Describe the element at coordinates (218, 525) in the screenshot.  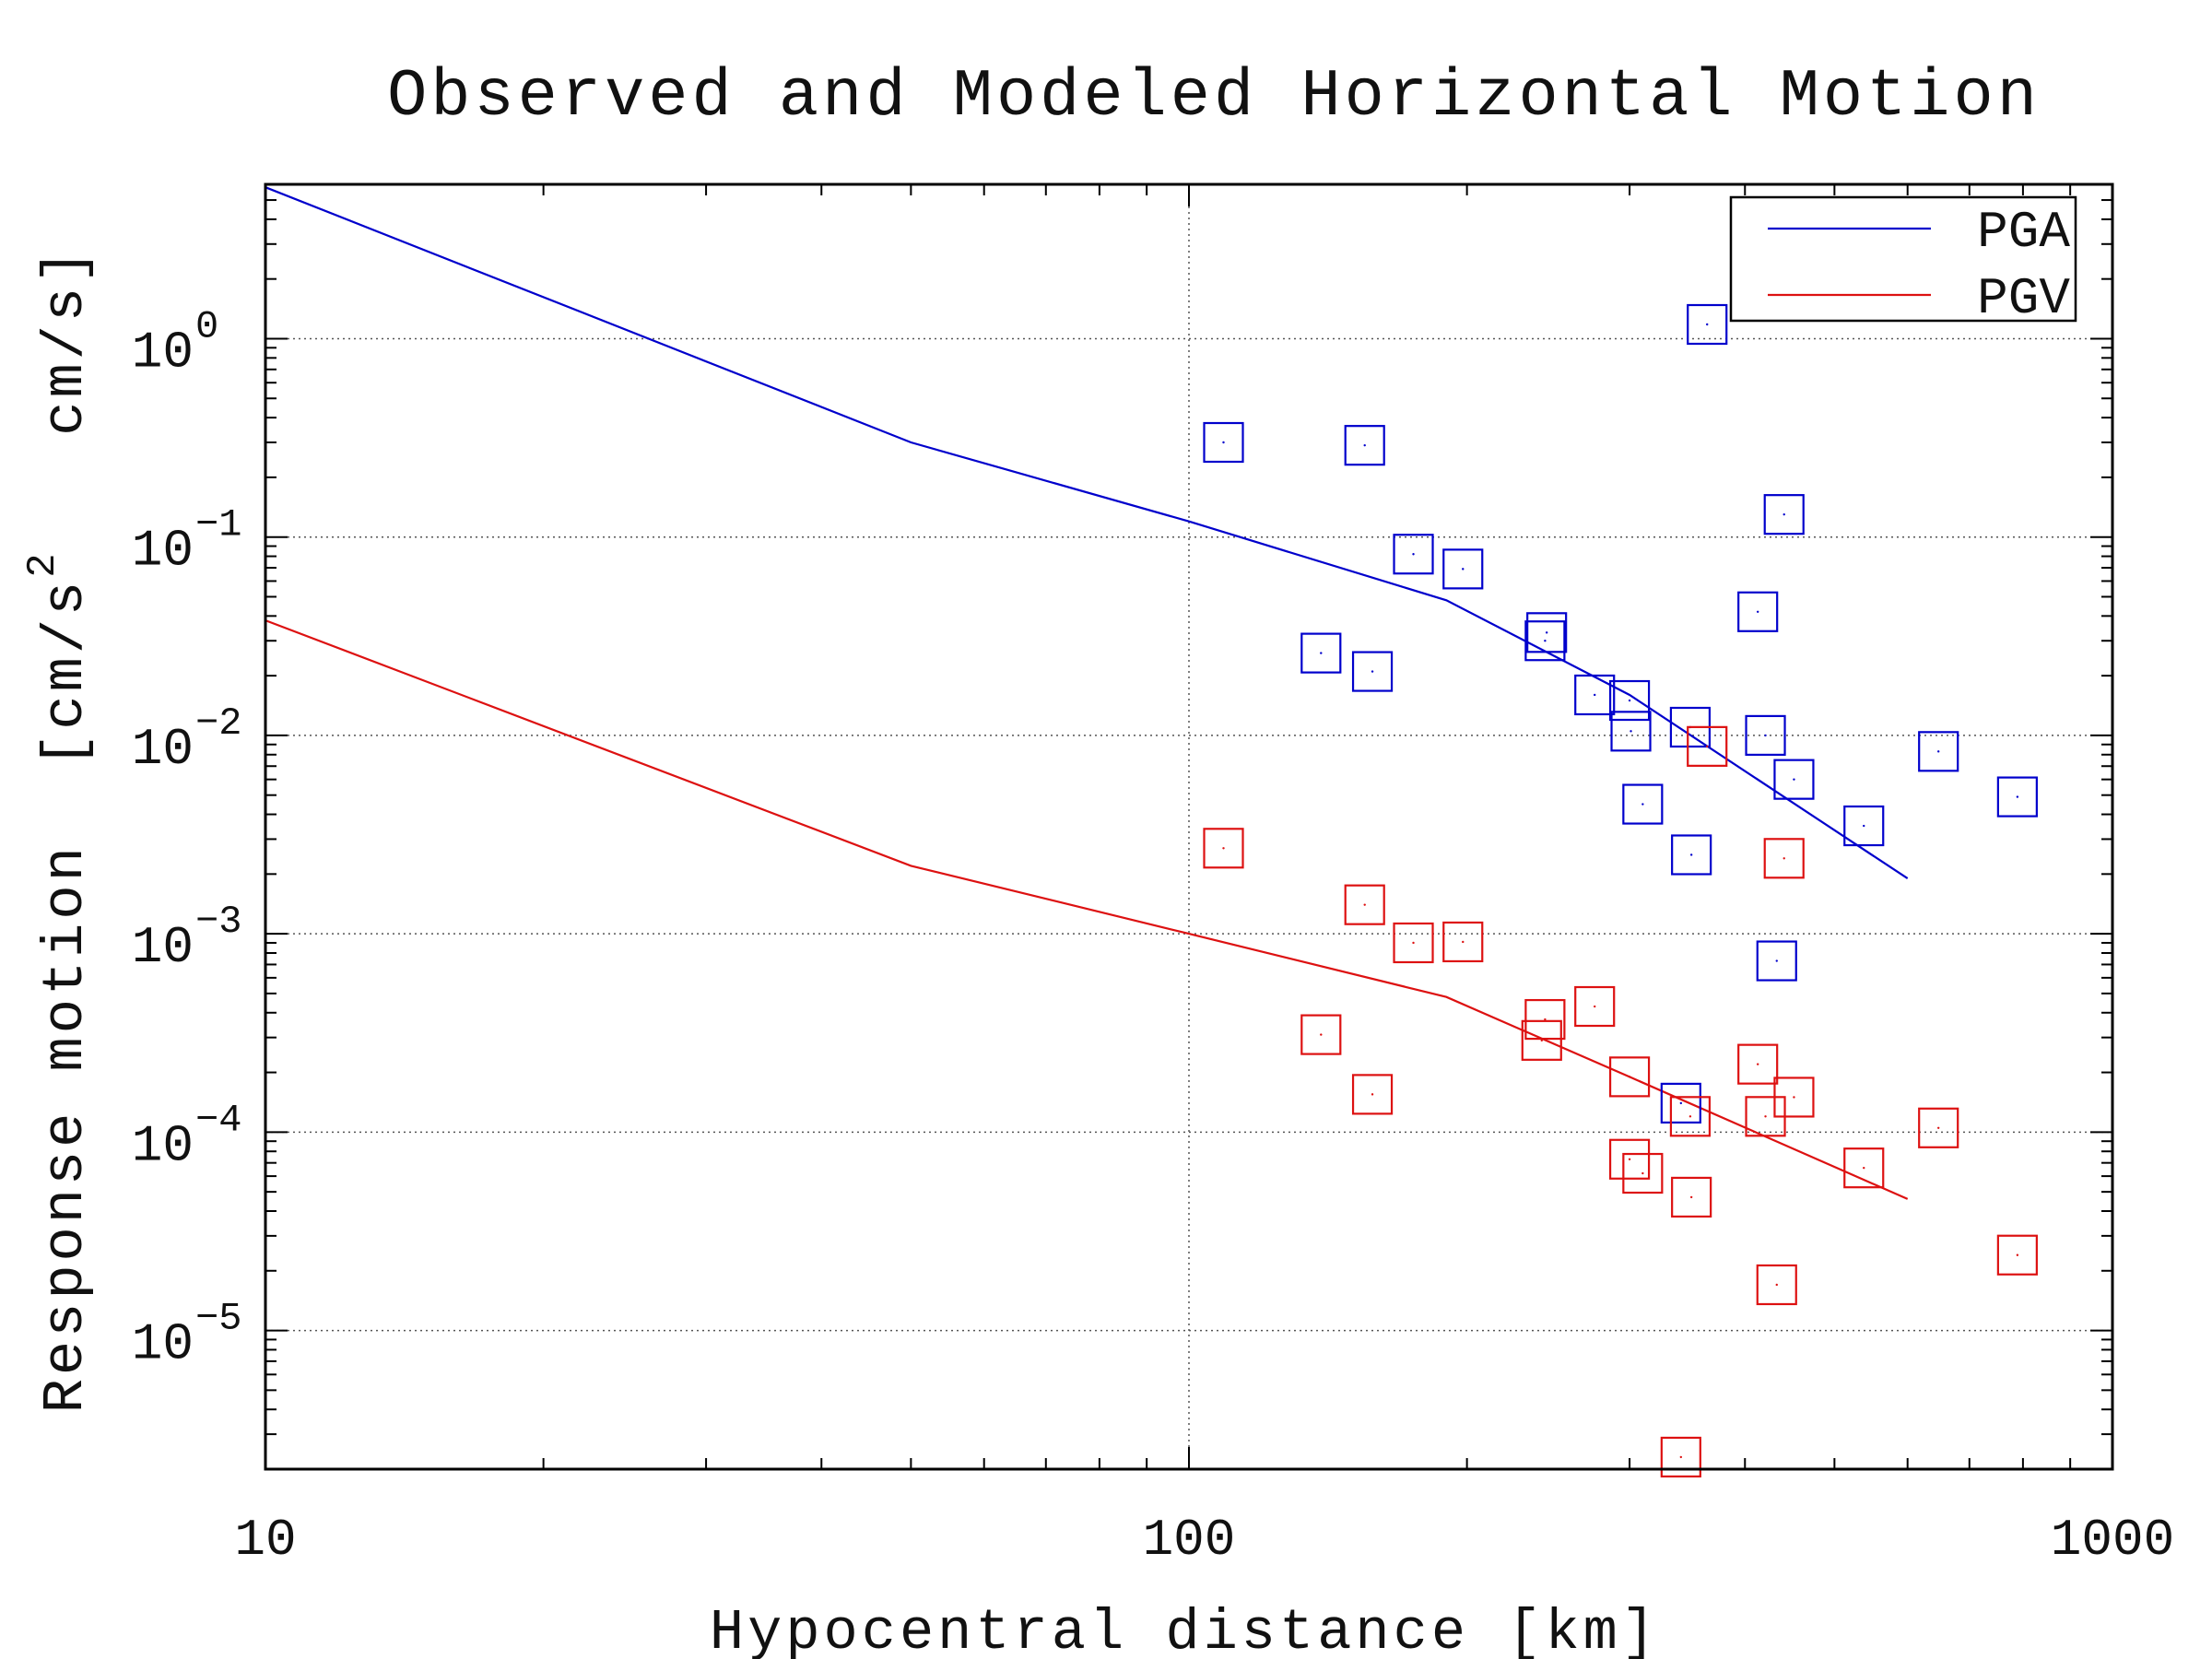
I see `y-tick-label-exponent: −1` at that location.